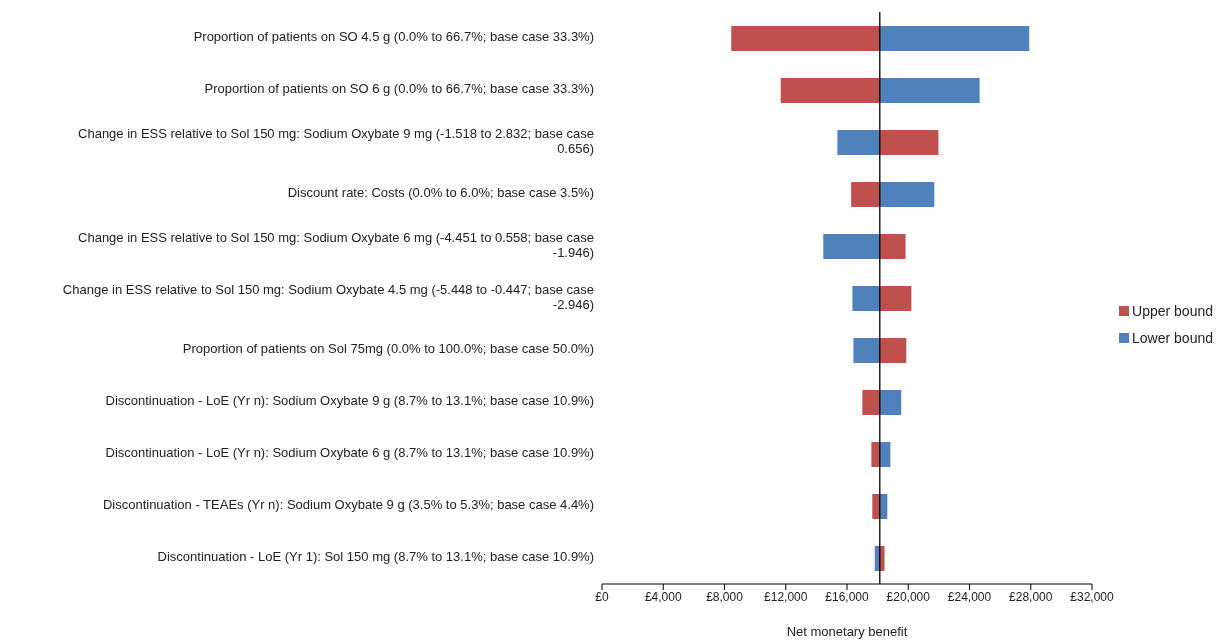 Image resolution: width=1221 pixels, height=642 pixels. What do you see at coordinates (725, 596) in the screenshot?
I see `x-tick-label: £8,000` at bounding box center [725, 596].